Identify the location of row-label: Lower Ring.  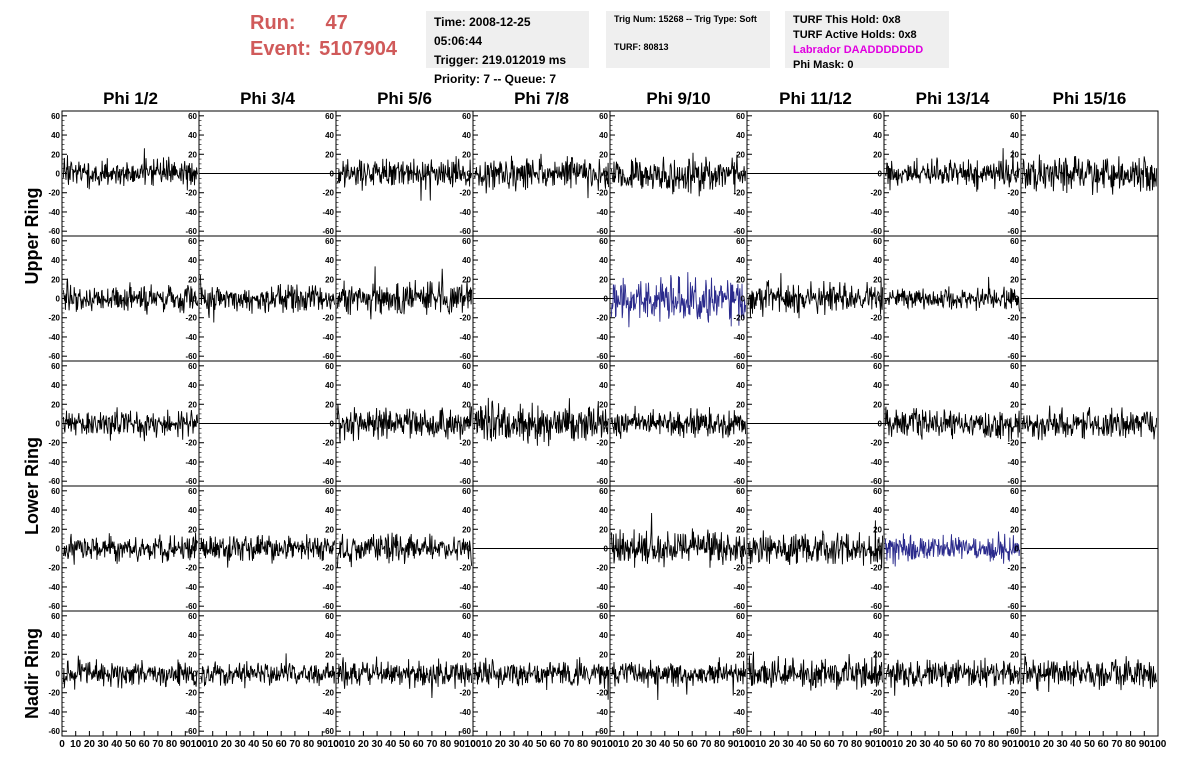
(32, 486).